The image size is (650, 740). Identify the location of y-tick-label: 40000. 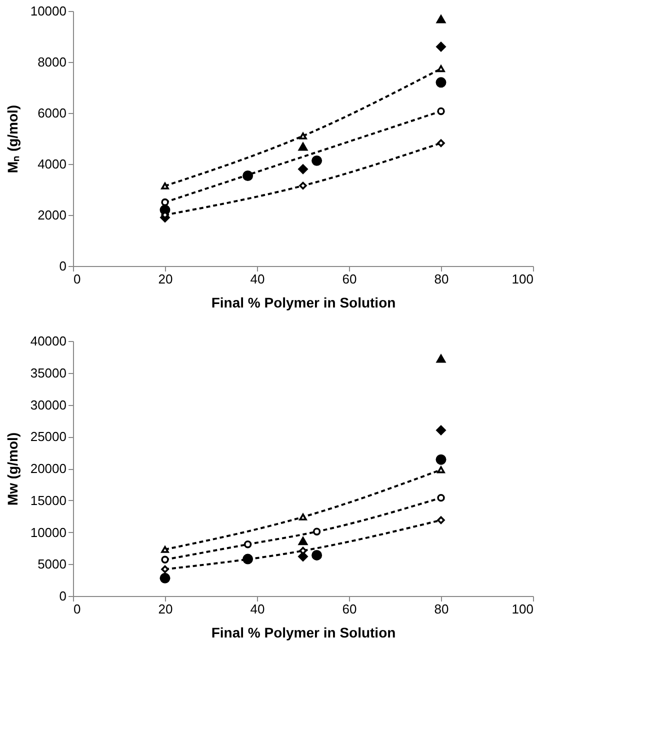
(48, 341).